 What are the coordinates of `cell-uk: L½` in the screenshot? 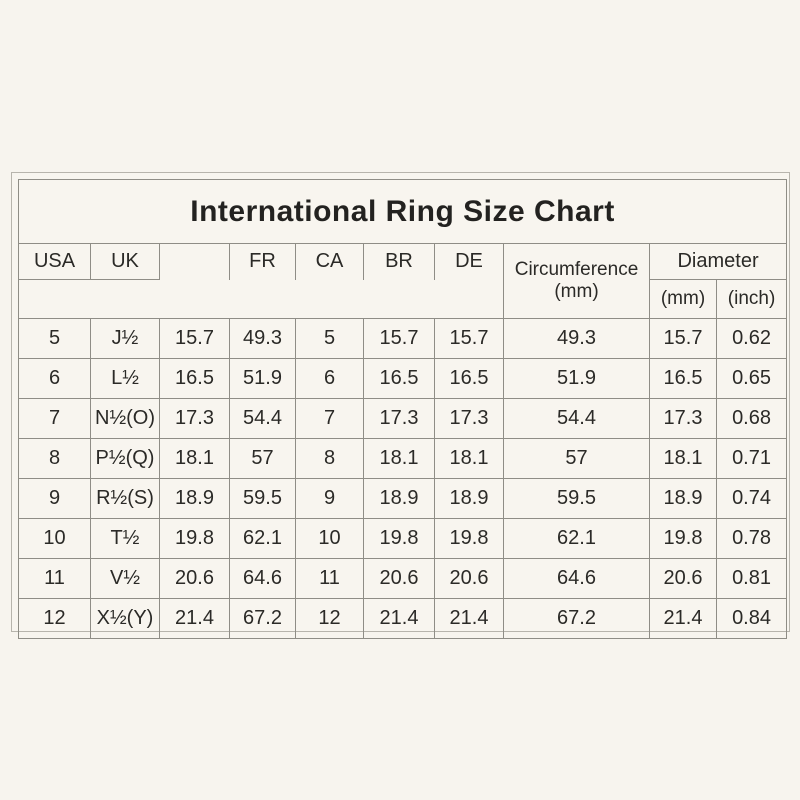 It's located at (125, 378).